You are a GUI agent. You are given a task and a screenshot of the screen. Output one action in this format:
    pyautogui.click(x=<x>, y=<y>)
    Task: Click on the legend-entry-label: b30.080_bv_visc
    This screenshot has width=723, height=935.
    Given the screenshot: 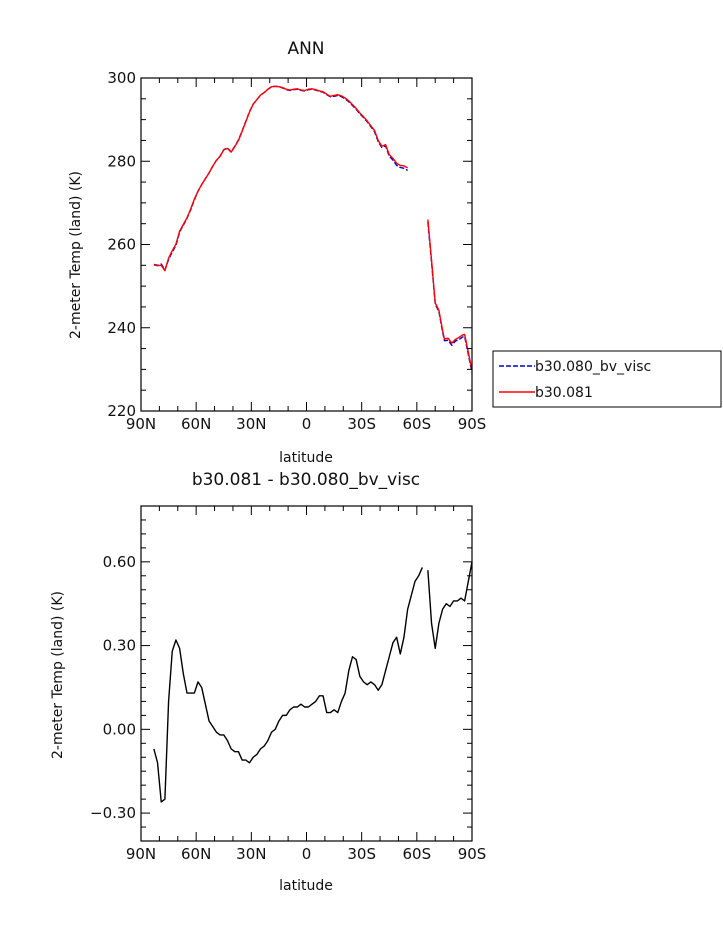 What is the action you would take?
    pyautogui.click(x=593, y=367)
    